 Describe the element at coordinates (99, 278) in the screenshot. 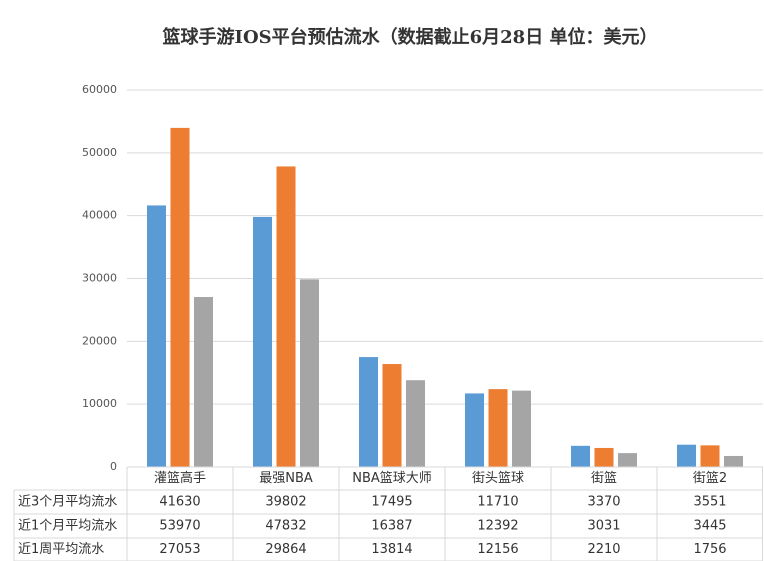

I see `y-tick-label: 30000` at that location.